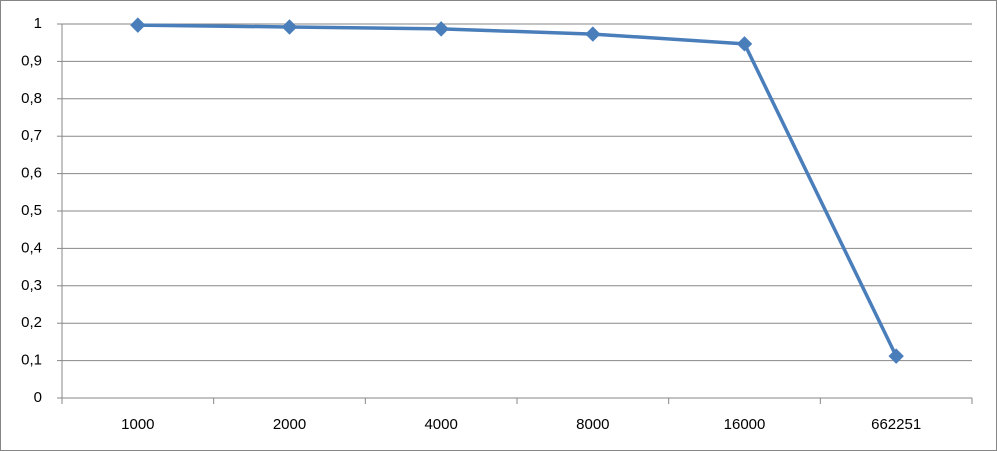 Image resolution: width=997 pixels, height=451 pixels. What do you see at coordinates (38, 23) in the screenshot?
I see `y-tick-label: 1` at bounding box center [38, 23].